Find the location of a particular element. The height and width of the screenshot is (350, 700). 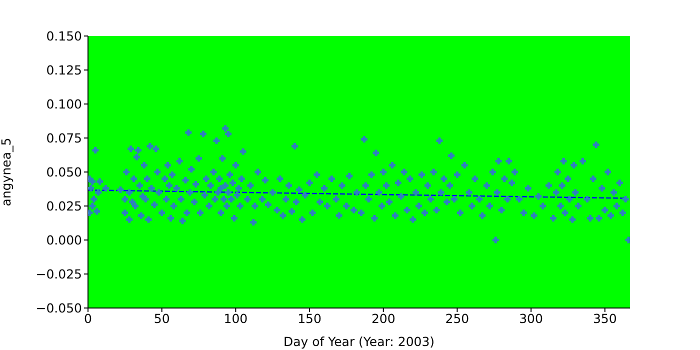

y-tick-label: 0.050 is located at coordinates (64, 172).